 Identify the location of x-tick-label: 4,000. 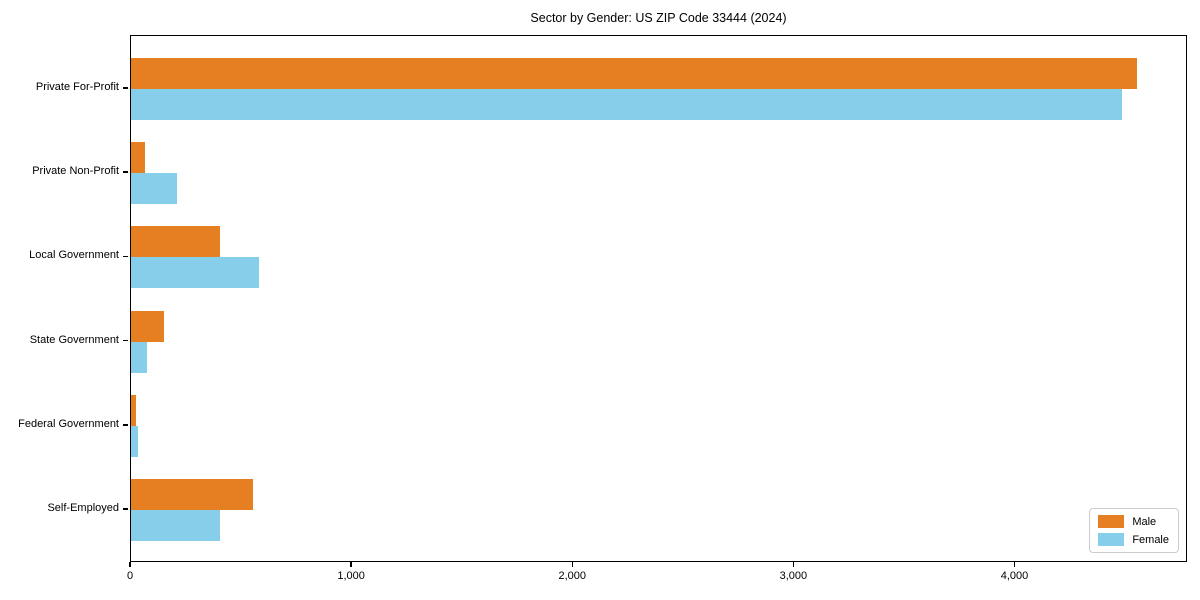
(1014, 576).